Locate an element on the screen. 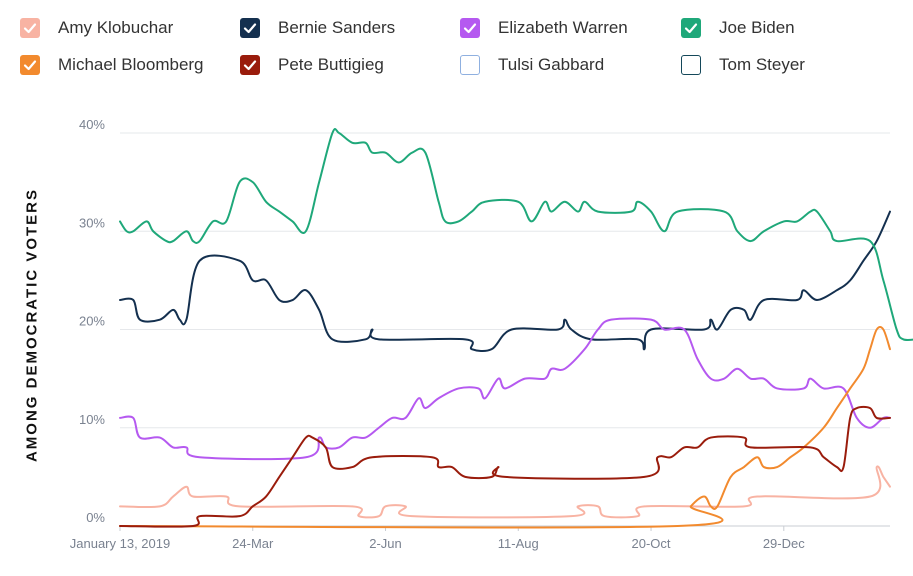 This screenshot has width=913, height=576. legend-item-warren: Elizabeth Warren is located at coordinates (544, 28).